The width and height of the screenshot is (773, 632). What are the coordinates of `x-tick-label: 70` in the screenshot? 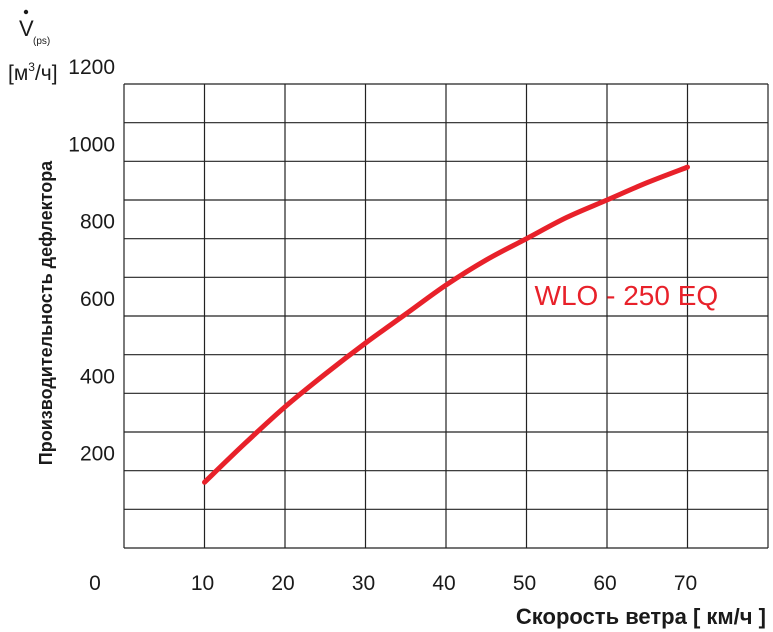 It's located at (685, 583).